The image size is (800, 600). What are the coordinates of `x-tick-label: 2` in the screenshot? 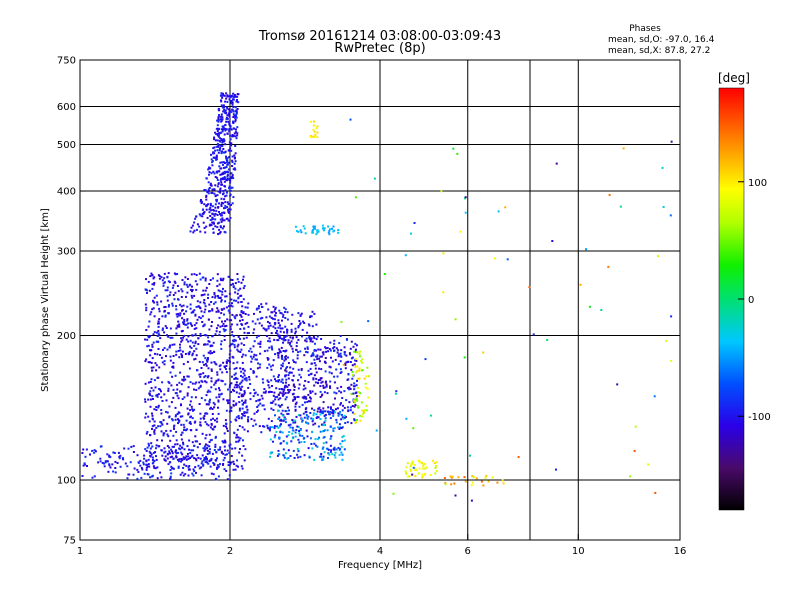 It's located at (230, 551).